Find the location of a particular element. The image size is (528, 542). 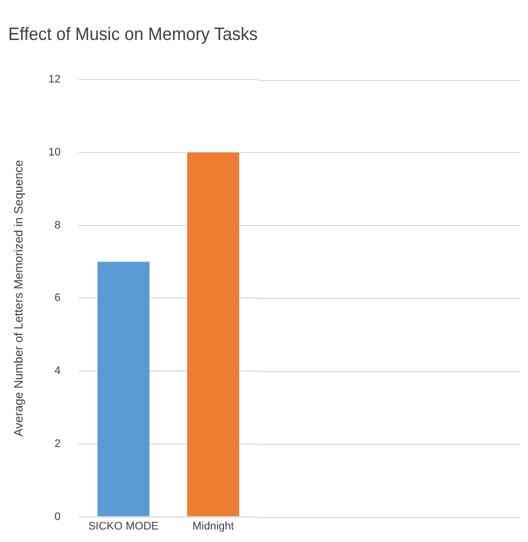

y-tick-label: 0 is located at coordinates (57, 516).